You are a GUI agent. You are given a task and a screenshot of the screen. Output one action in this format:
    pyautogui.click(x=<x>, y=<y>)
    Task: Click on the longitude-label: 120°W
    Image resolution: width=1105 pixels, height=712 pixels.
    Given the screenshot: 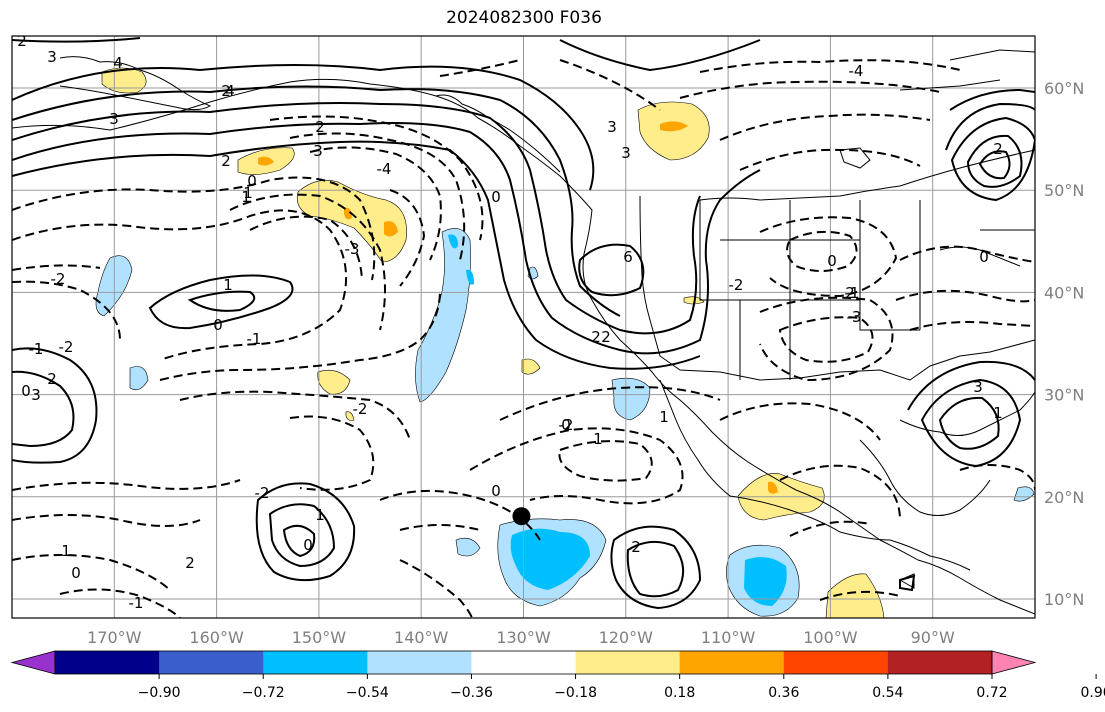 What is the action you would take?
    pyautogui.click(x=626, y=637)
    